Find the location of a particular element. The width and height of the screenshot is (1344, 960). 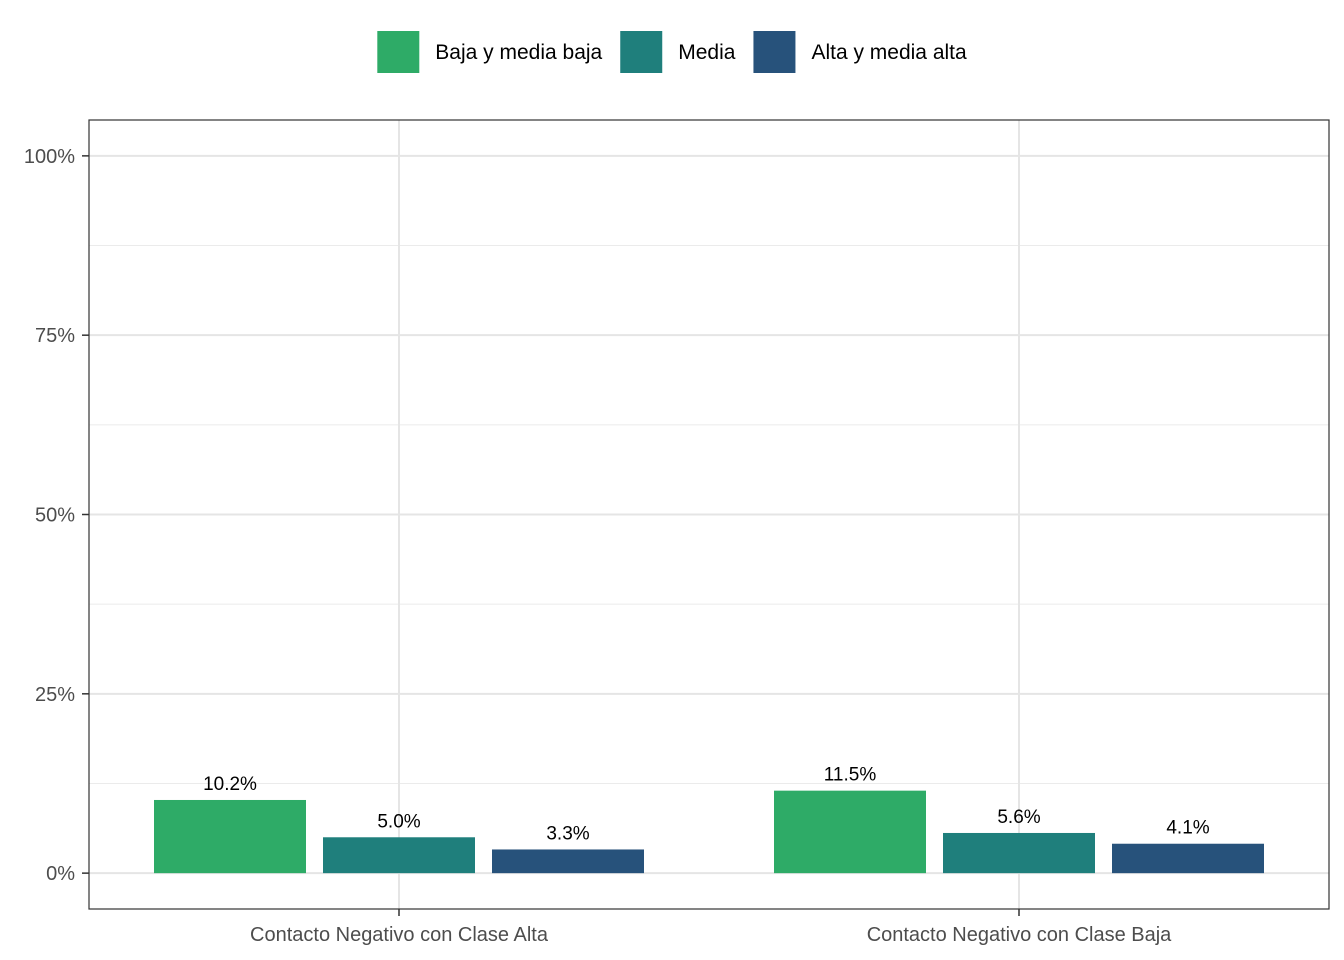

data-labels: 10.2% 11.5% 5.0% 5.6% 3.3% 4.1% is located at coordinates (706, 805).